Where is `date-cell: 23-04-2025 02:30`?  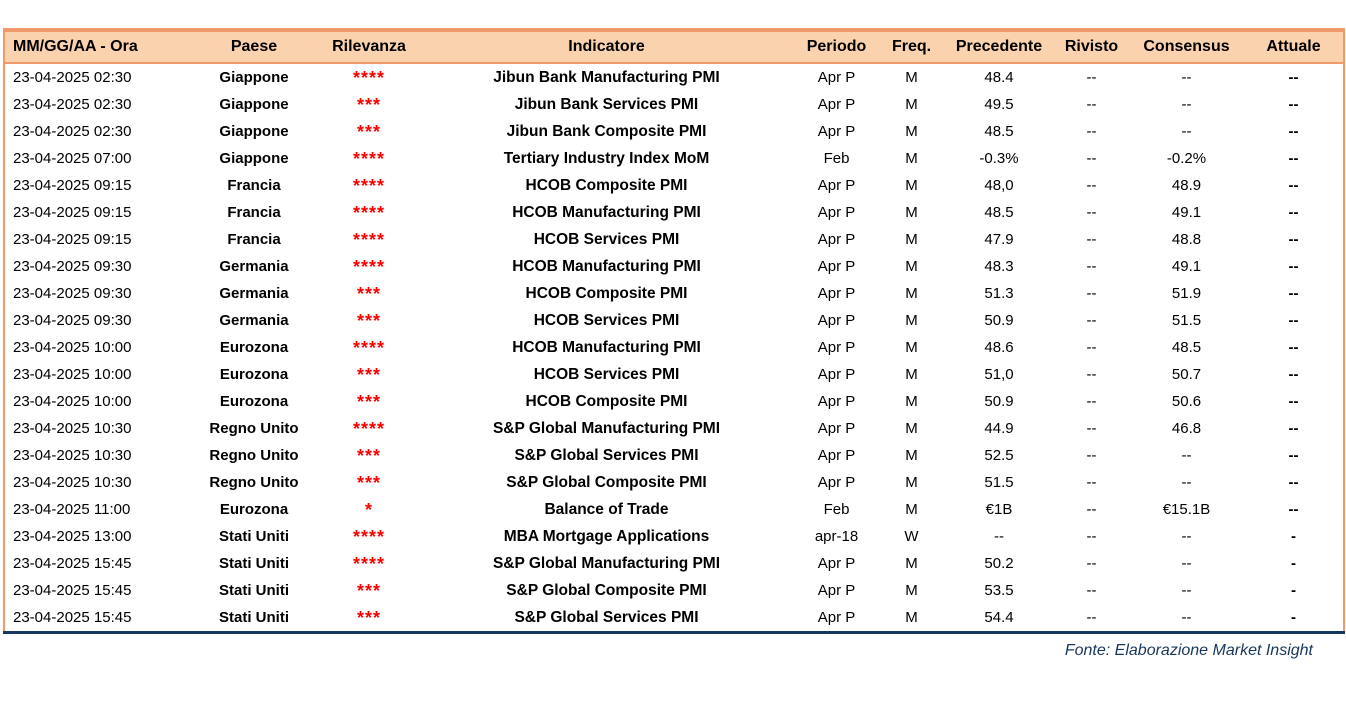 date-cell: 23-04-2025 02:30 is located at coordinates (72, 131).